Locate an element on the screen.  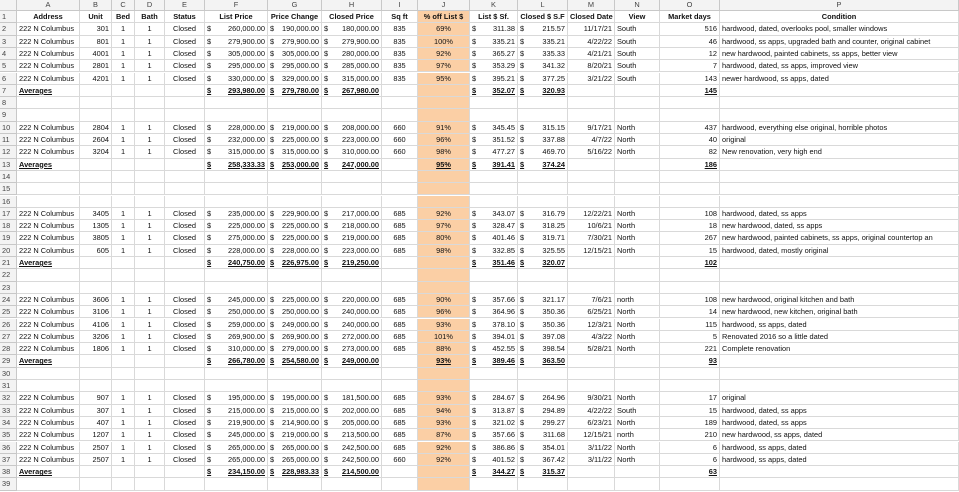
column-header: O is located at coordinates (690, 5).